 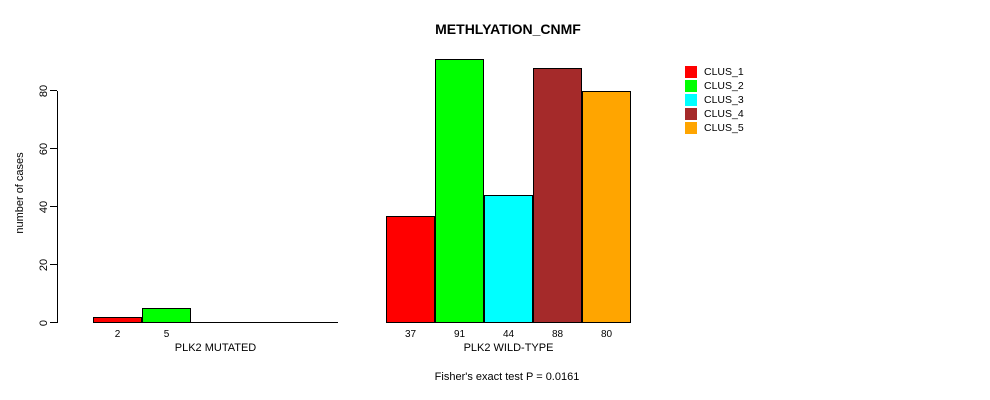 I want to click on legend-item-clus-5: CLUS_5, so click(x=714, y=128).